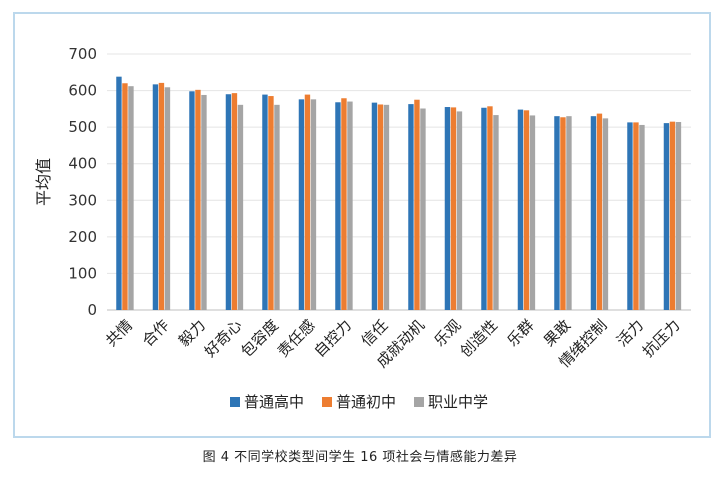 This screenshot has width=720, height=481. Describe the element at coordinates (223, 338) in the screenshot. I see `x-tick-label: 好奇心` at that location.